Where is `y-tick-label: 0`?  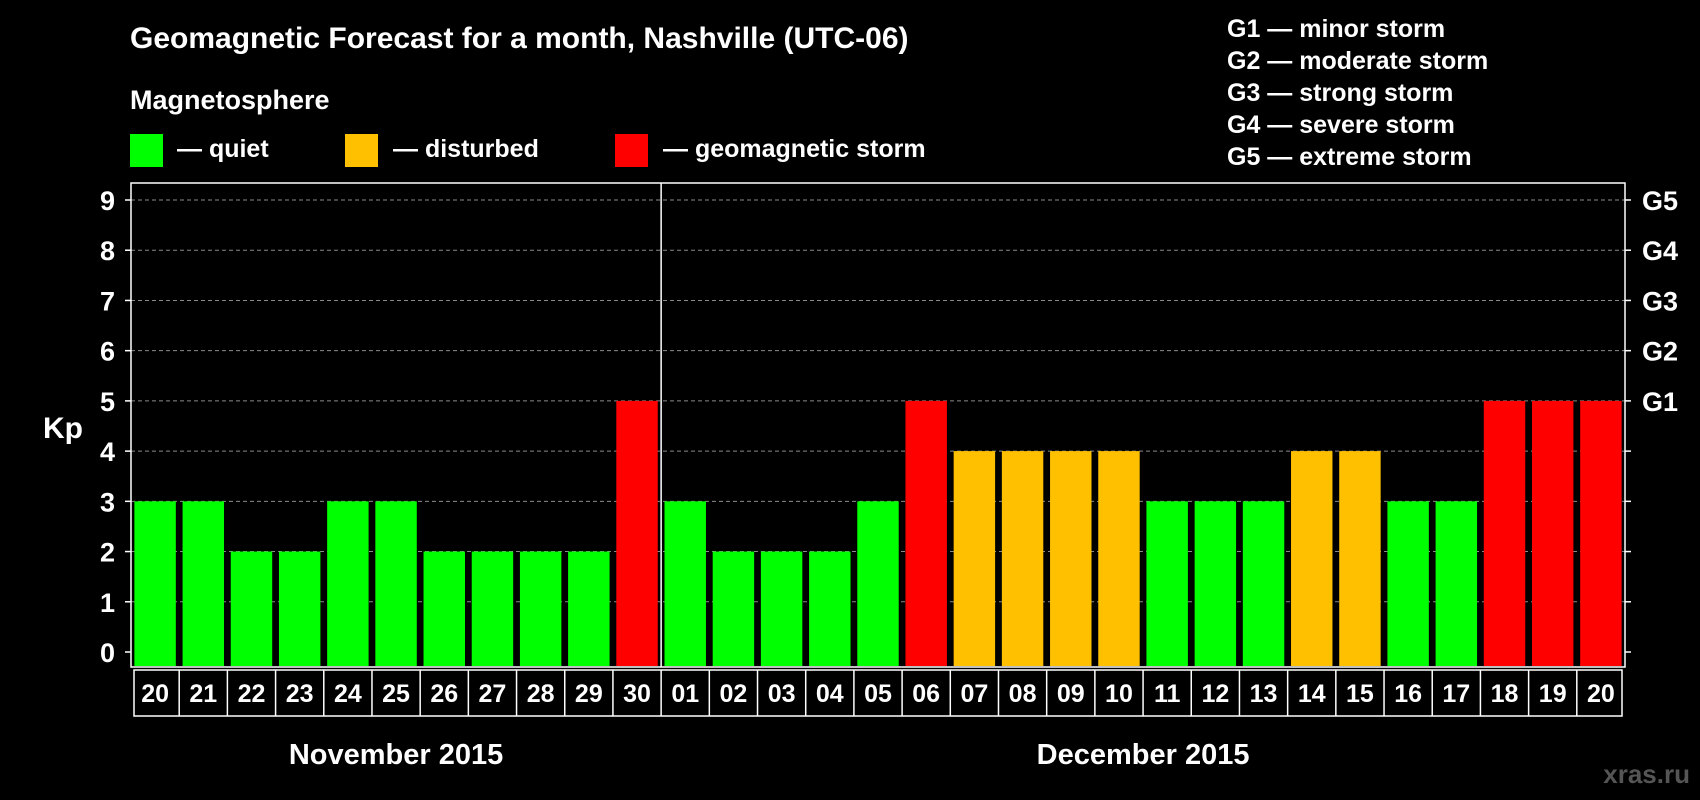 y-tick-label: 0 is located at coordinates (107, 653).